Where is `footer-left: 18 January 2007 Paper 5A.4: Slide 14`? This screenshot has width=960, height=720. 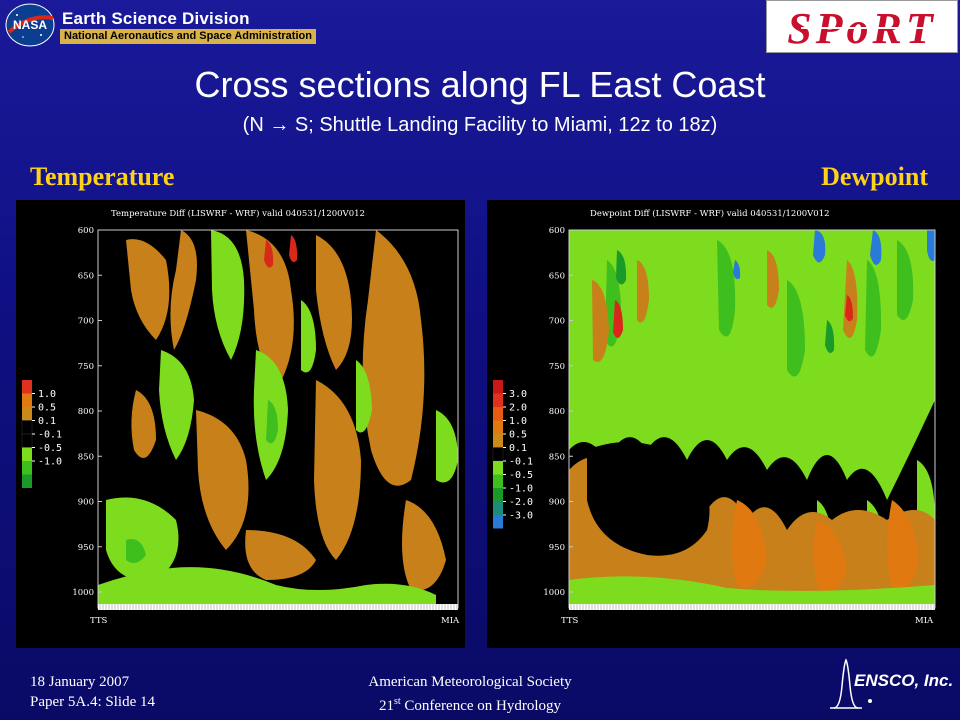 footer-left: 18 January 2007 Paper 5A.4: Slide 14 is located at coordinates (92, 692).